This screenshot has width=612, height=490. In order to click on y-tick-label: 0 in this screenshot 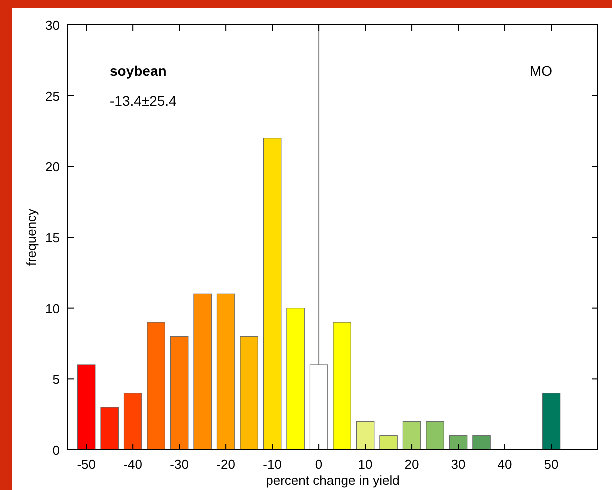, I will do `click(56, 450)`.